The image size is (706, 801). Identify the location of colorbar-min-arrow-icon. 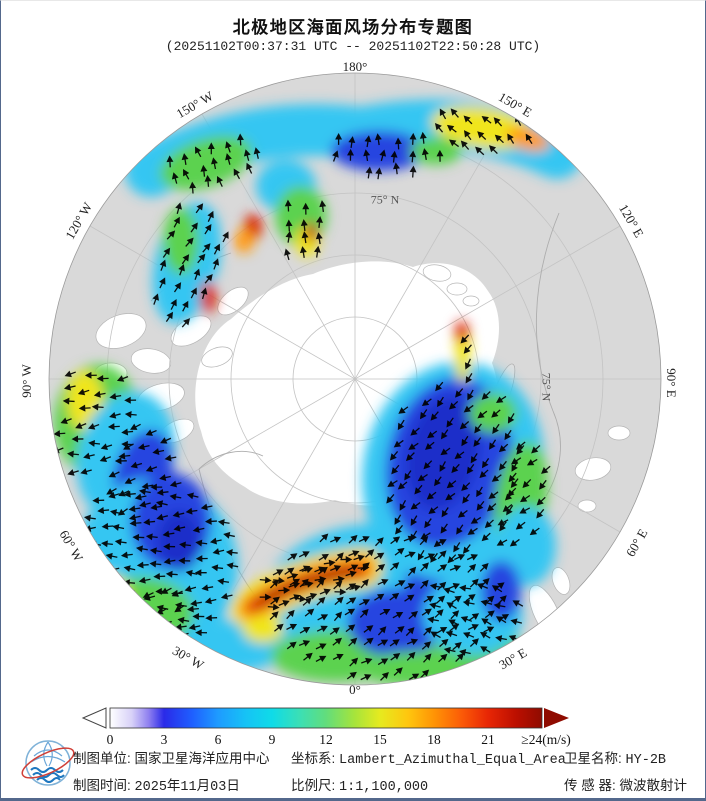
(94, 718).